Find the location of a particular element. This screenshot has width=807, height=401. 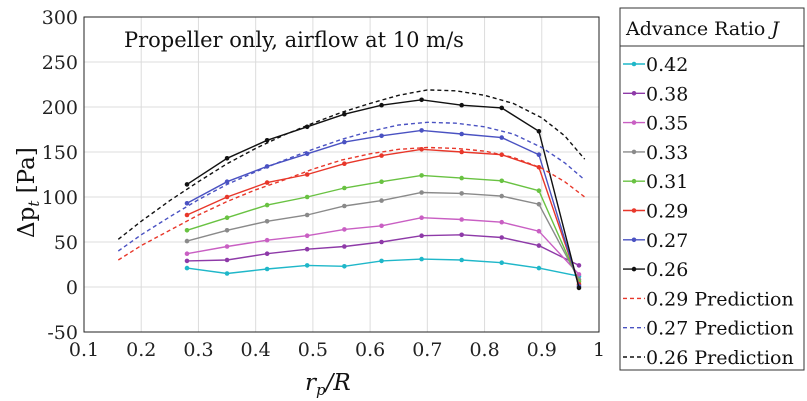

series-line is located at coordinates (383, 236).